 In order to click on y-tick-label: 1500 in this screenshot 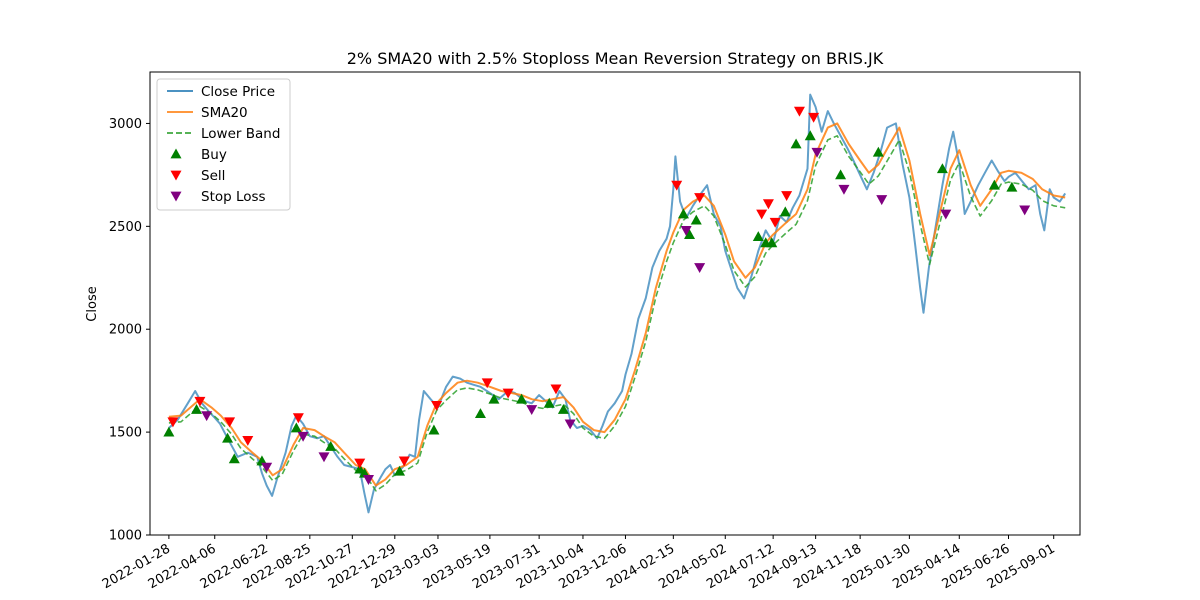, I will do `click(125, 433)`.